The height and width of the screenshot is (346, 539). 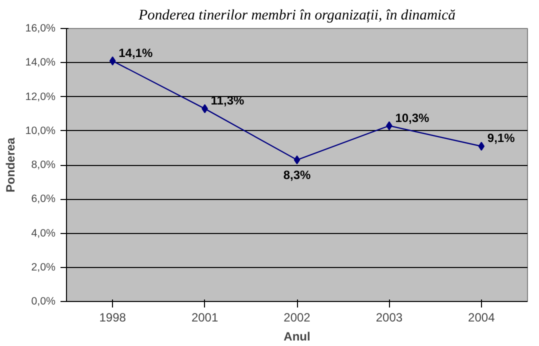 I want to click on x-axis-title: Anul, so click(x=297, y=337).